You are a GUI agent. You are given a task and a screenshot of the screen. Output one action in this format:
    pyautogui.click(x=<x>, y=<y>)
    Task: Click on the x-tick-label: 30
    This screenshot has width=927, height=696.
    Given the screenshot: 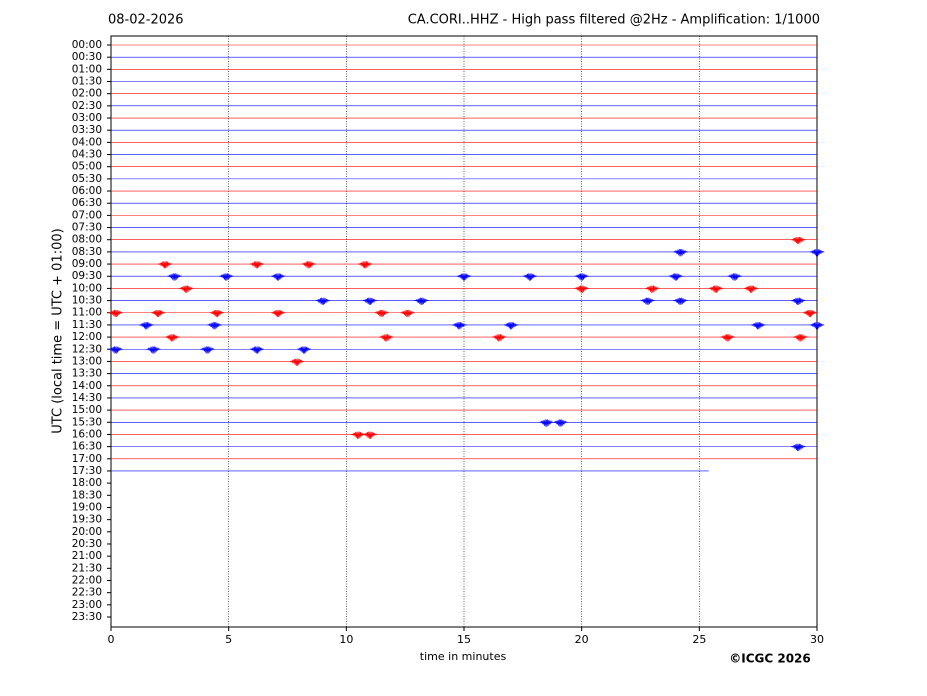 What is the action you would take?
    pyautogui.click(x=817, y=639)
    